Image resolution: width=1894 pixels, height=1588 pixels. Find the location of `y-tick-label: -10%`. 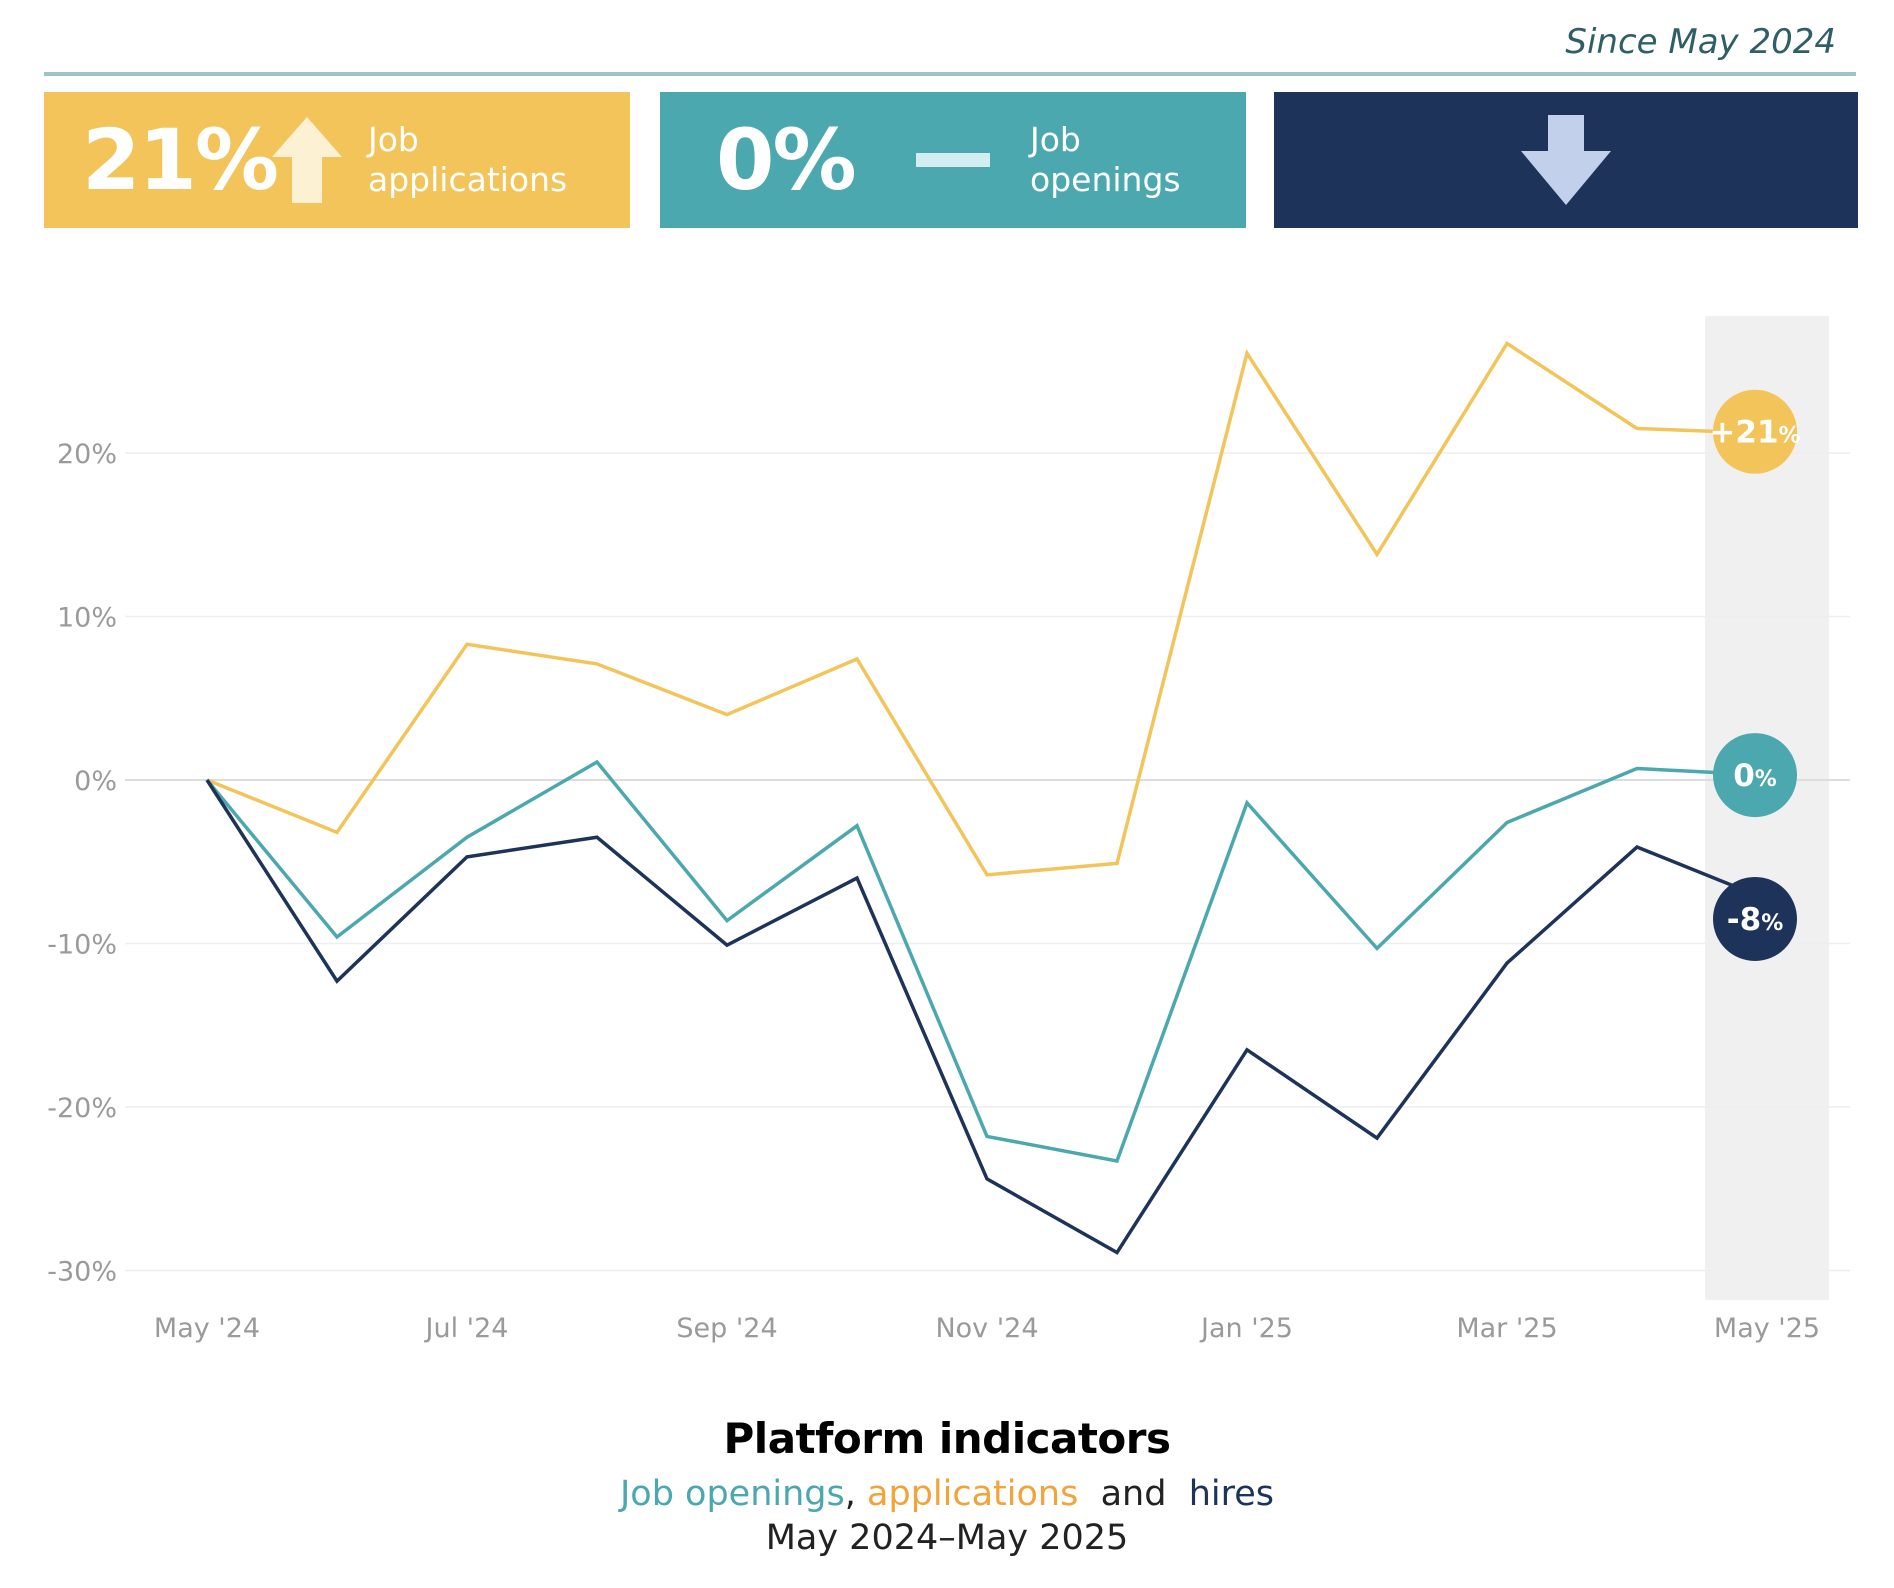

y-tick-label: -10% is located at coordinates (82, 945).